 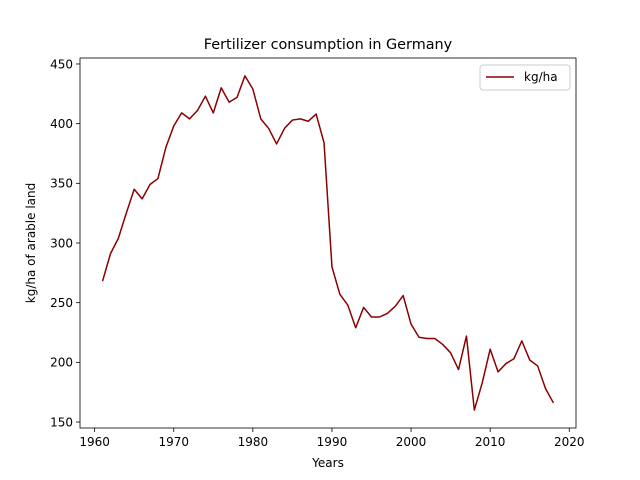 I want to click on y-tick-label-300: 300, so click(x=61, y=243).